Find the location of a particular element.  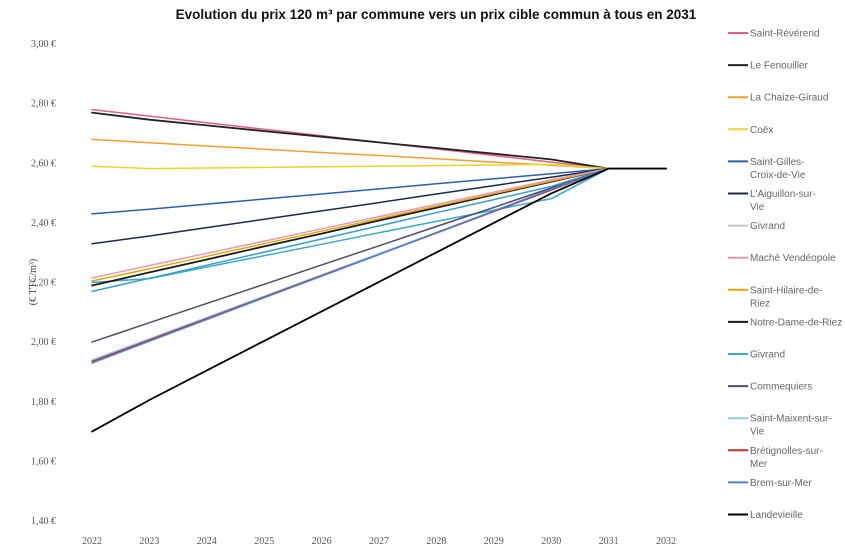

legend-label: La Chaize-Giraud is located at coordinates (789, 98).